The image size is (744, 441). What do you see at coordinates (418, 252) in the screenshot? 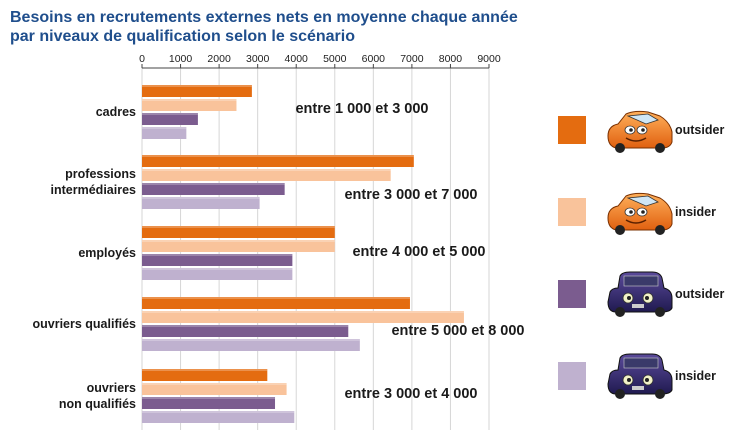
I see `range-annotation: entre 4 000 et 5 000` at bounding box center [418, 252].